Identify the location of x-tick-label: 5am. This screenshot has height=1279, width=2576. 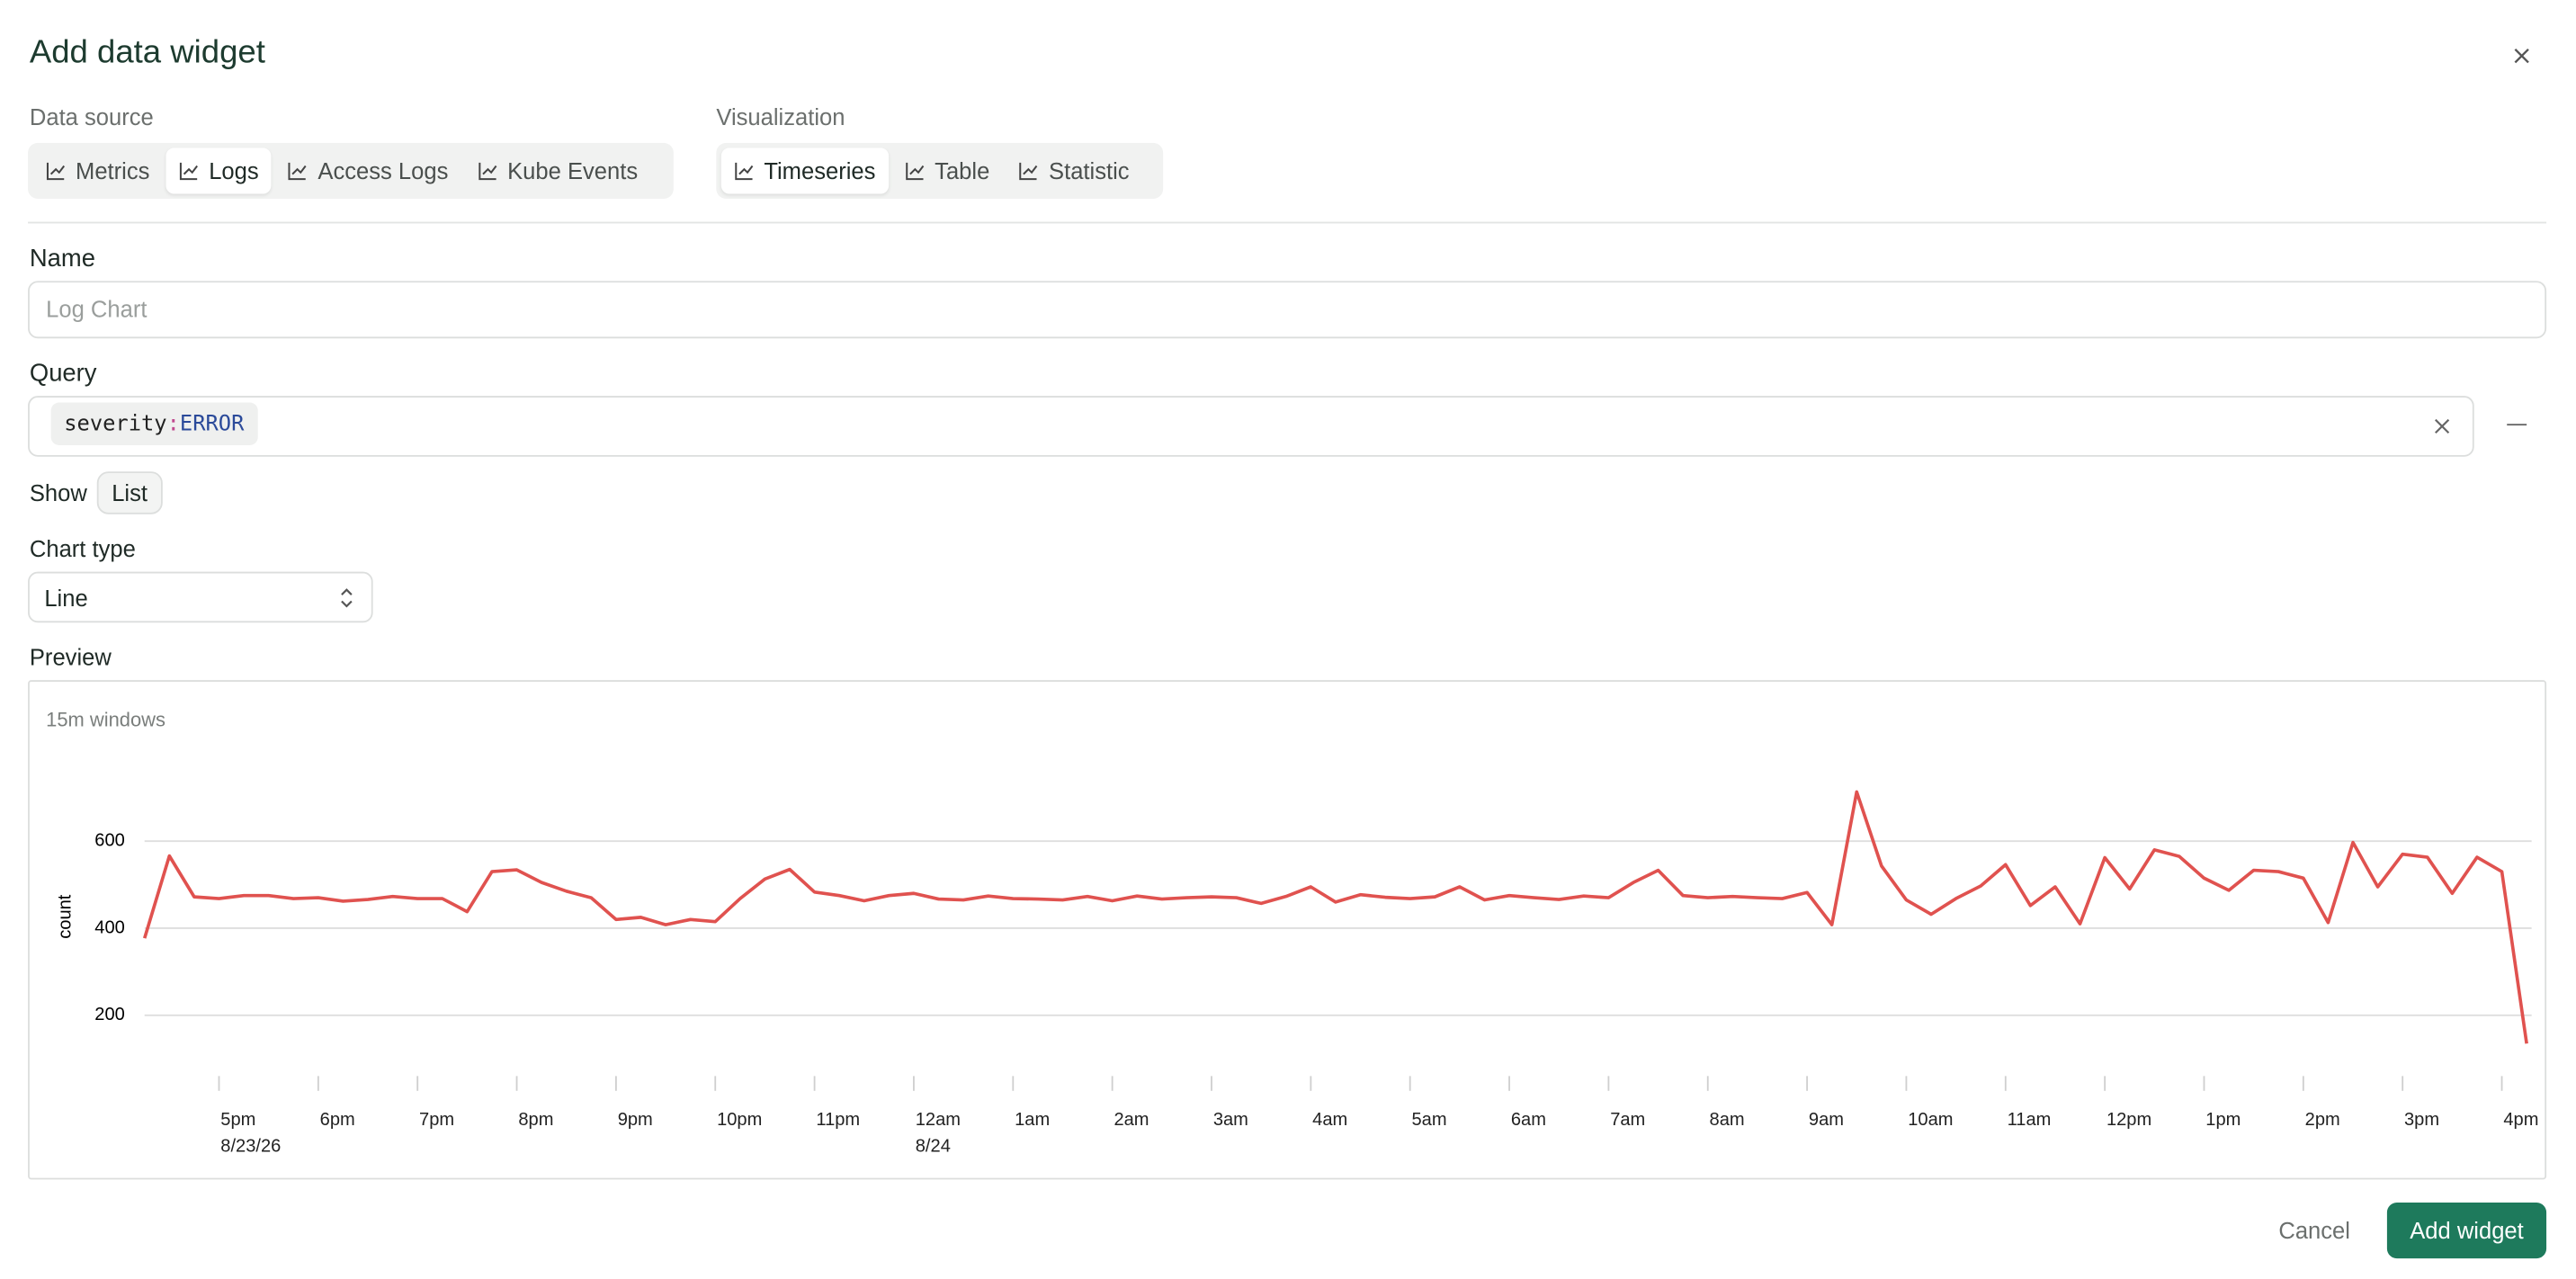
(1429, 1120).